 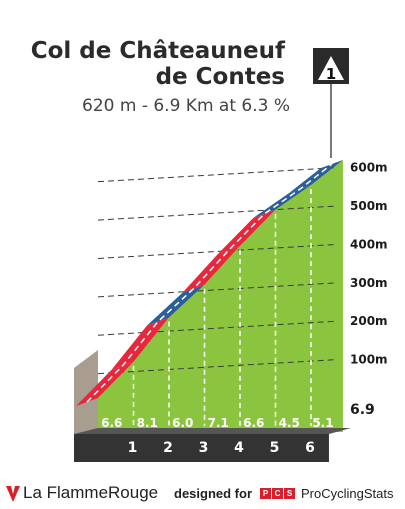 What do you see at coordinates (289, 423) in the screenshot?
I see `gradient-label: 4.5` at bounding box center [289, 423].